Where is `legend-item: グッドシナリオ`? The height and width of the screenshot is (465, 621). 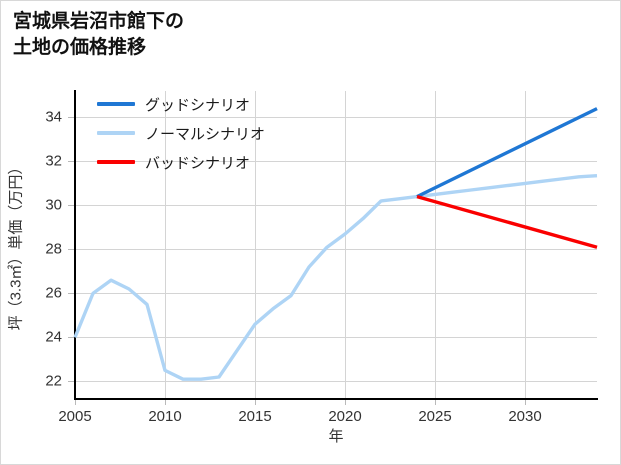
legend-item: グッドシナリオ is located at coordinates (181, 105).